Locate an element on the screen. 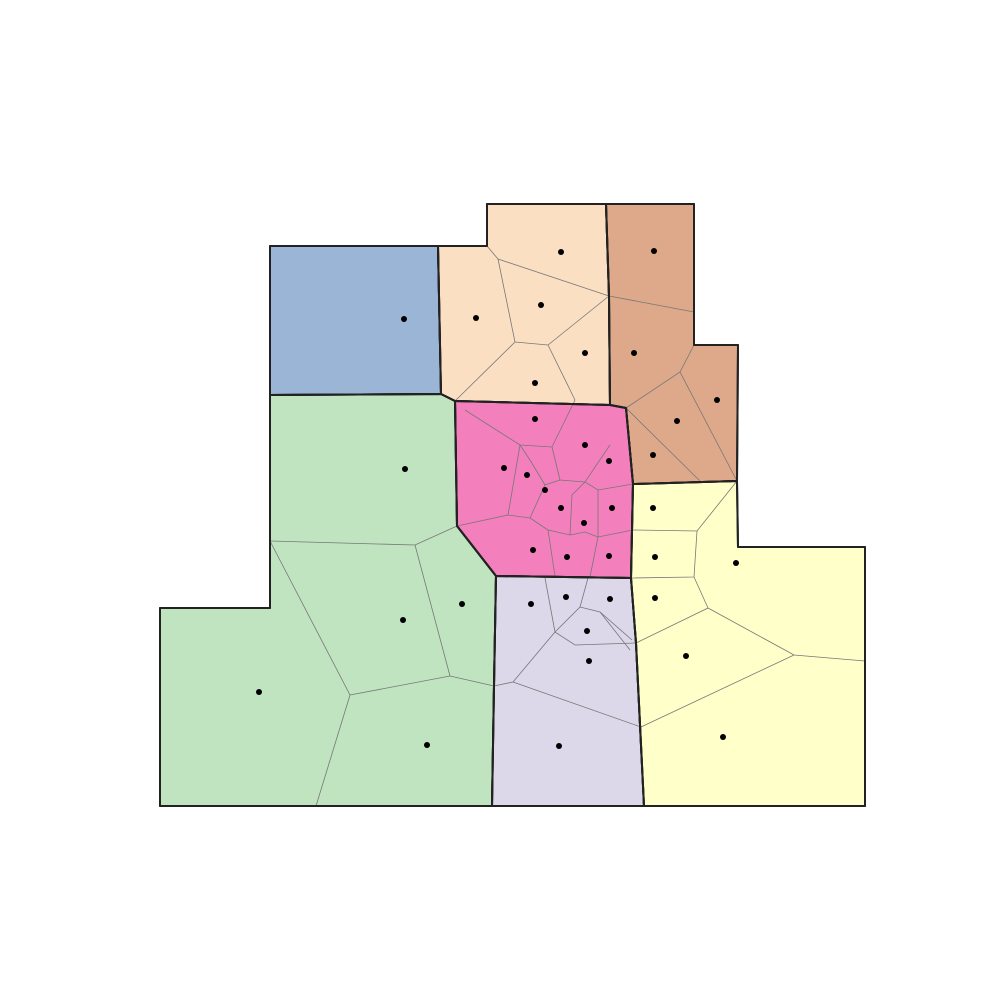  region-lavender is located at coordinates (568, 691).